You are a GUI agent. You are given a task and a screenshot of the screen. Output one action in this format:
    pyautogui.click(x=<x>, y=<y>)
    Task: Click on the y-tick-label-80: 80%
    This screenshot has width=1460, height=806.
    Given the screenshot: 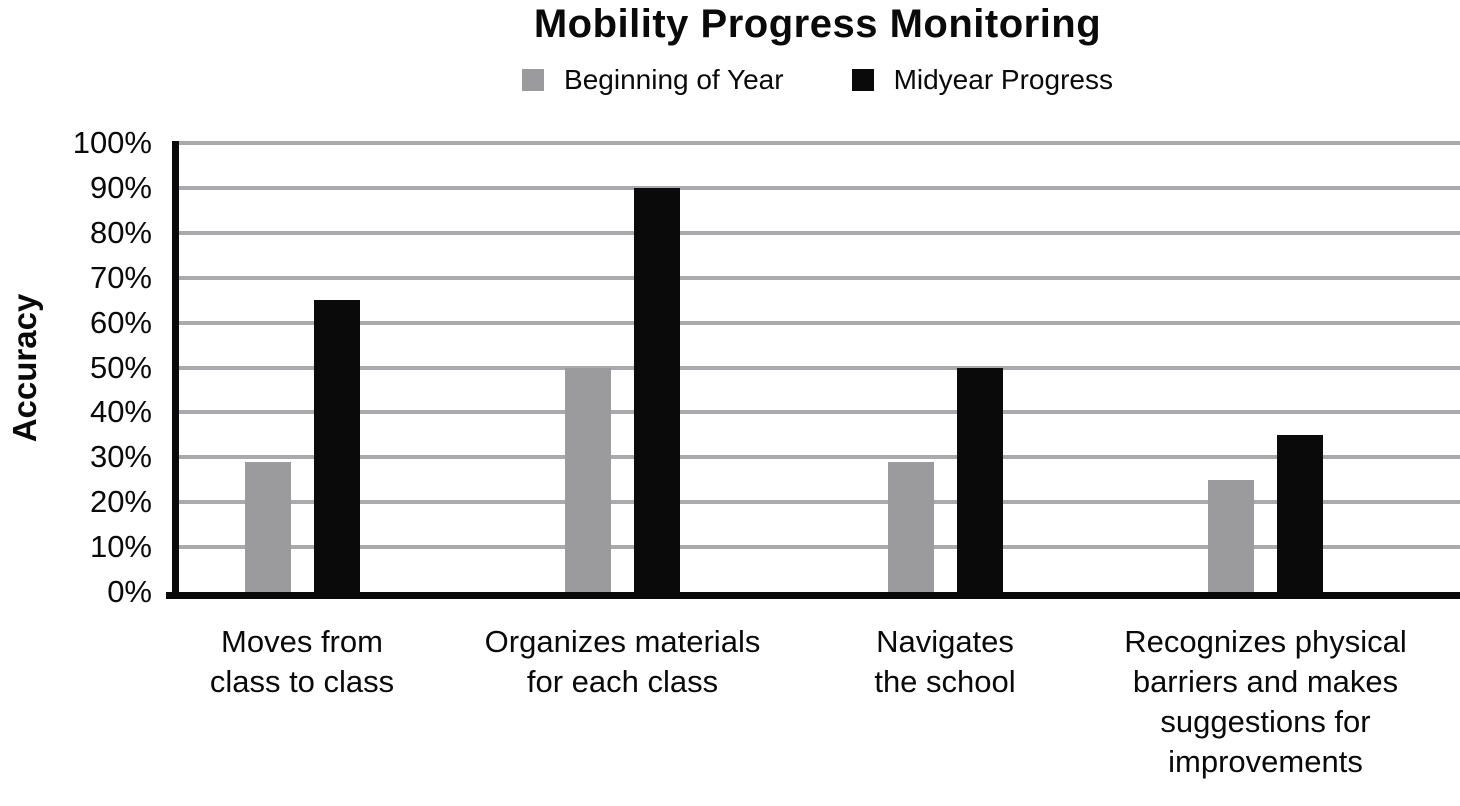 What is the action you would take?
    pyautogui.click(x=120, y=232)
    